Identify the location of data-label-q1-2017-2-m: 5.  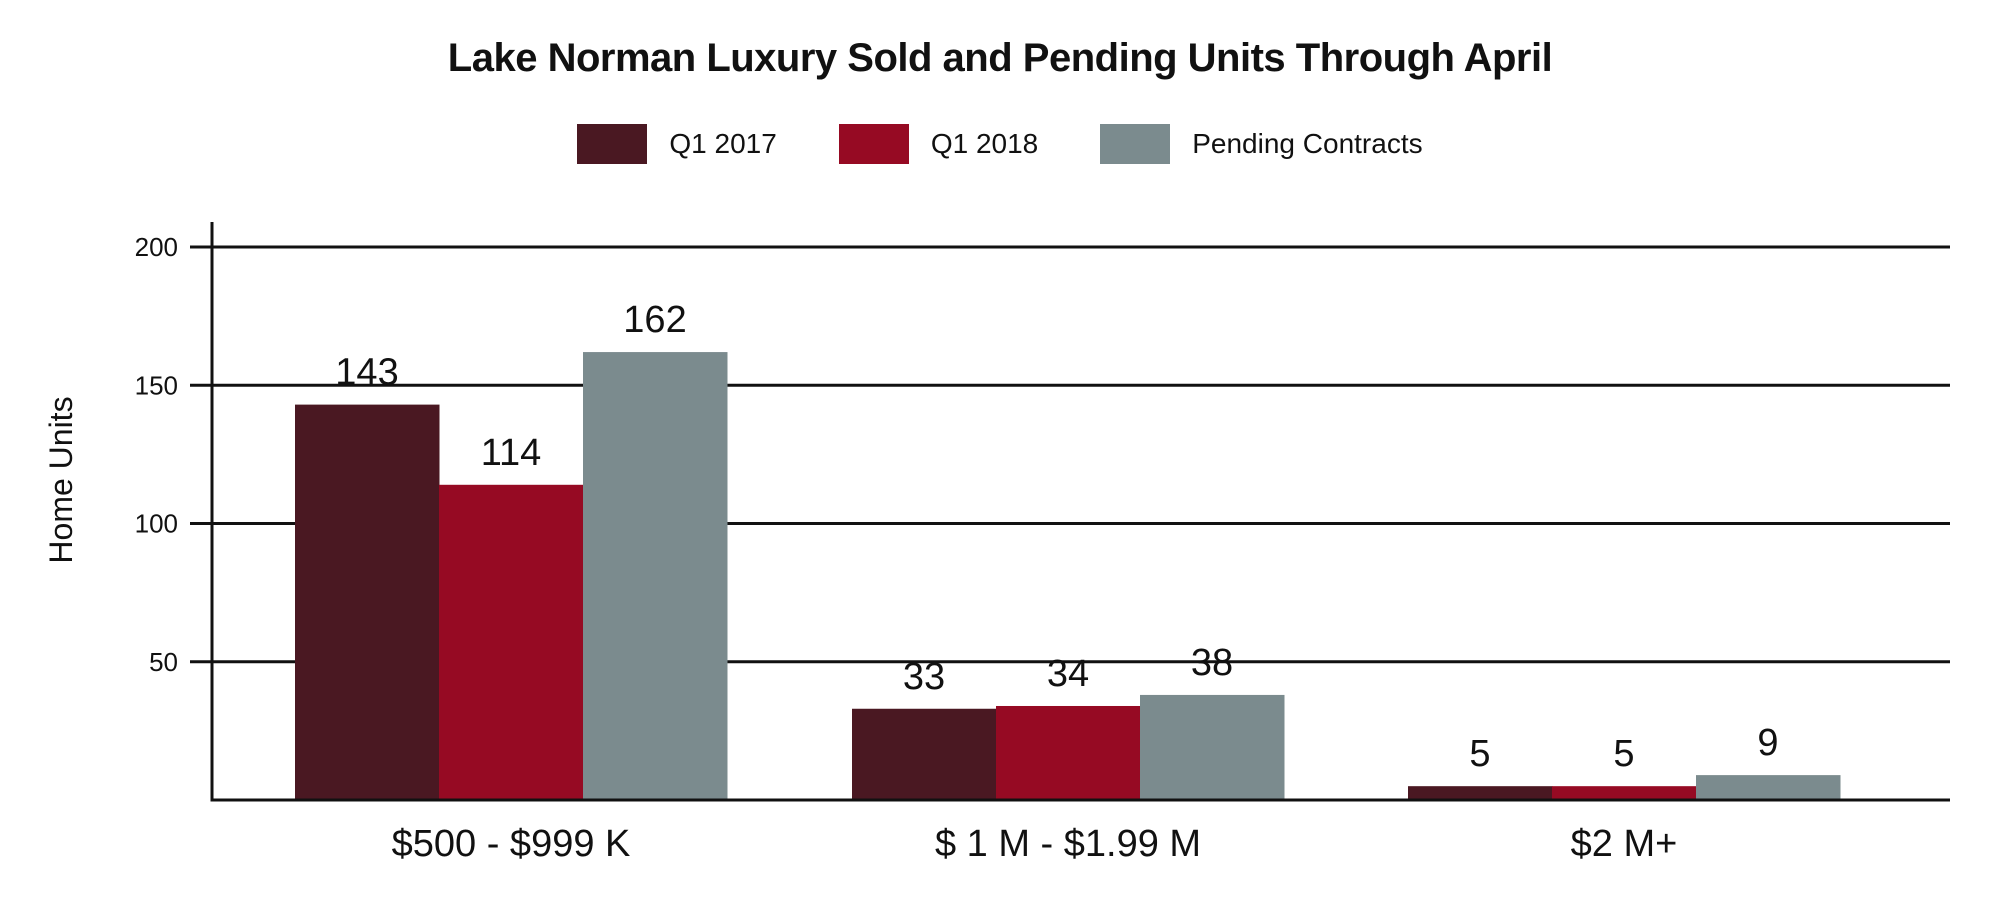
(1479, 754).